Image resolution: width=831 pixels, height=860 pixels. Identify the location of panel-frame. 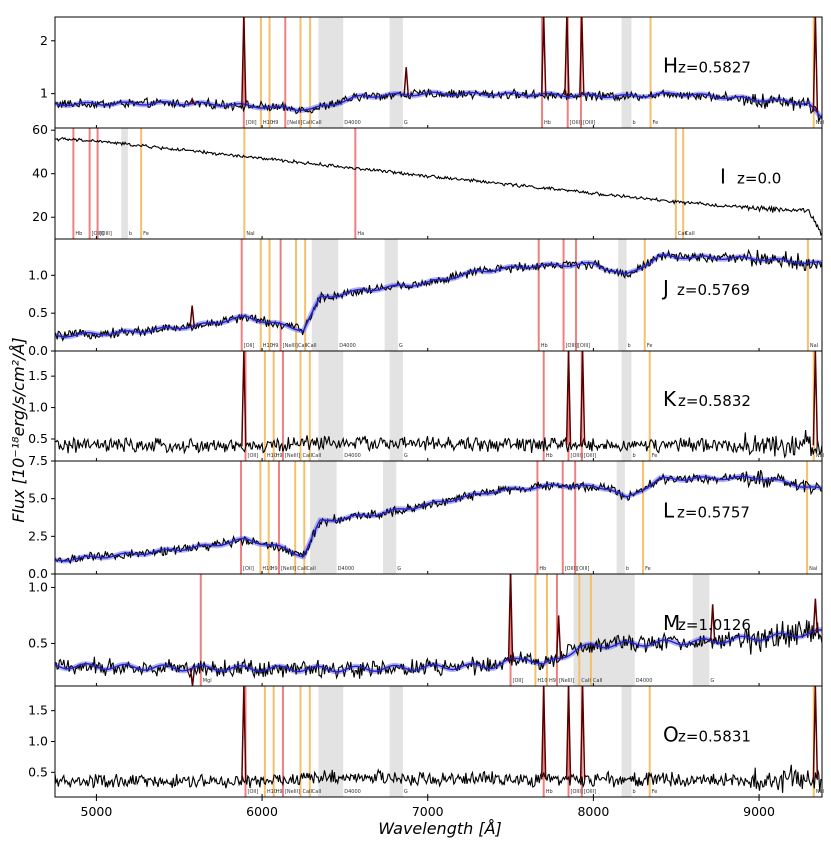
(438, 183).